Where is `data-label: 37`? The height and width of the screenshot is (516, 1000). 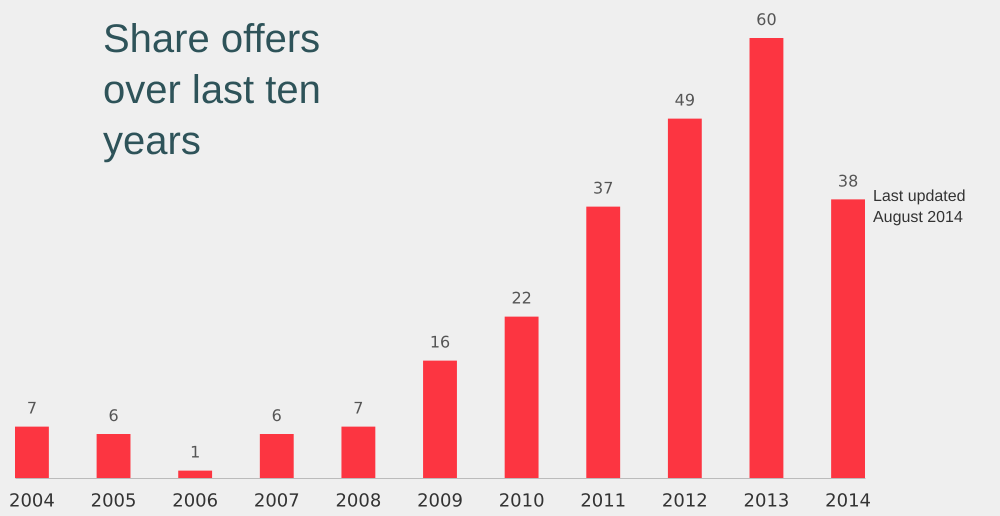
data-label: 37 is located at coordinates (603, 188).